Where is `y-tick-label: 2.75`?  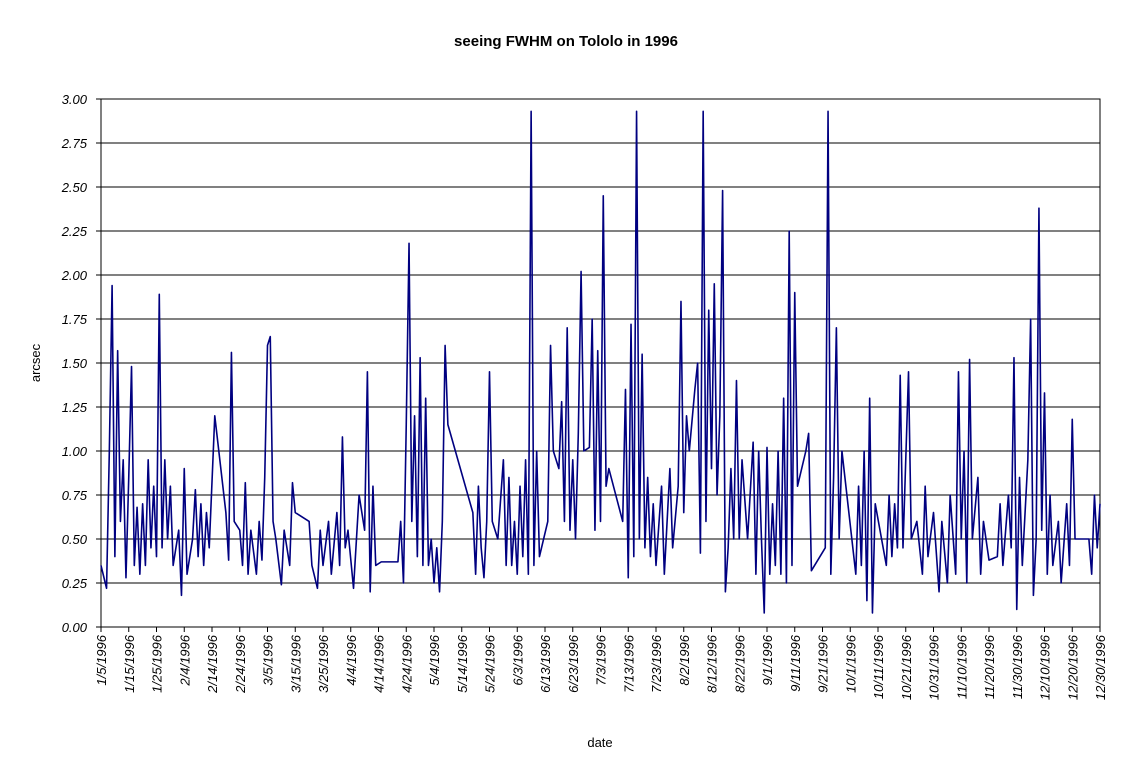
y-tick-label: 2.75 is located at coordinates (74, 143).